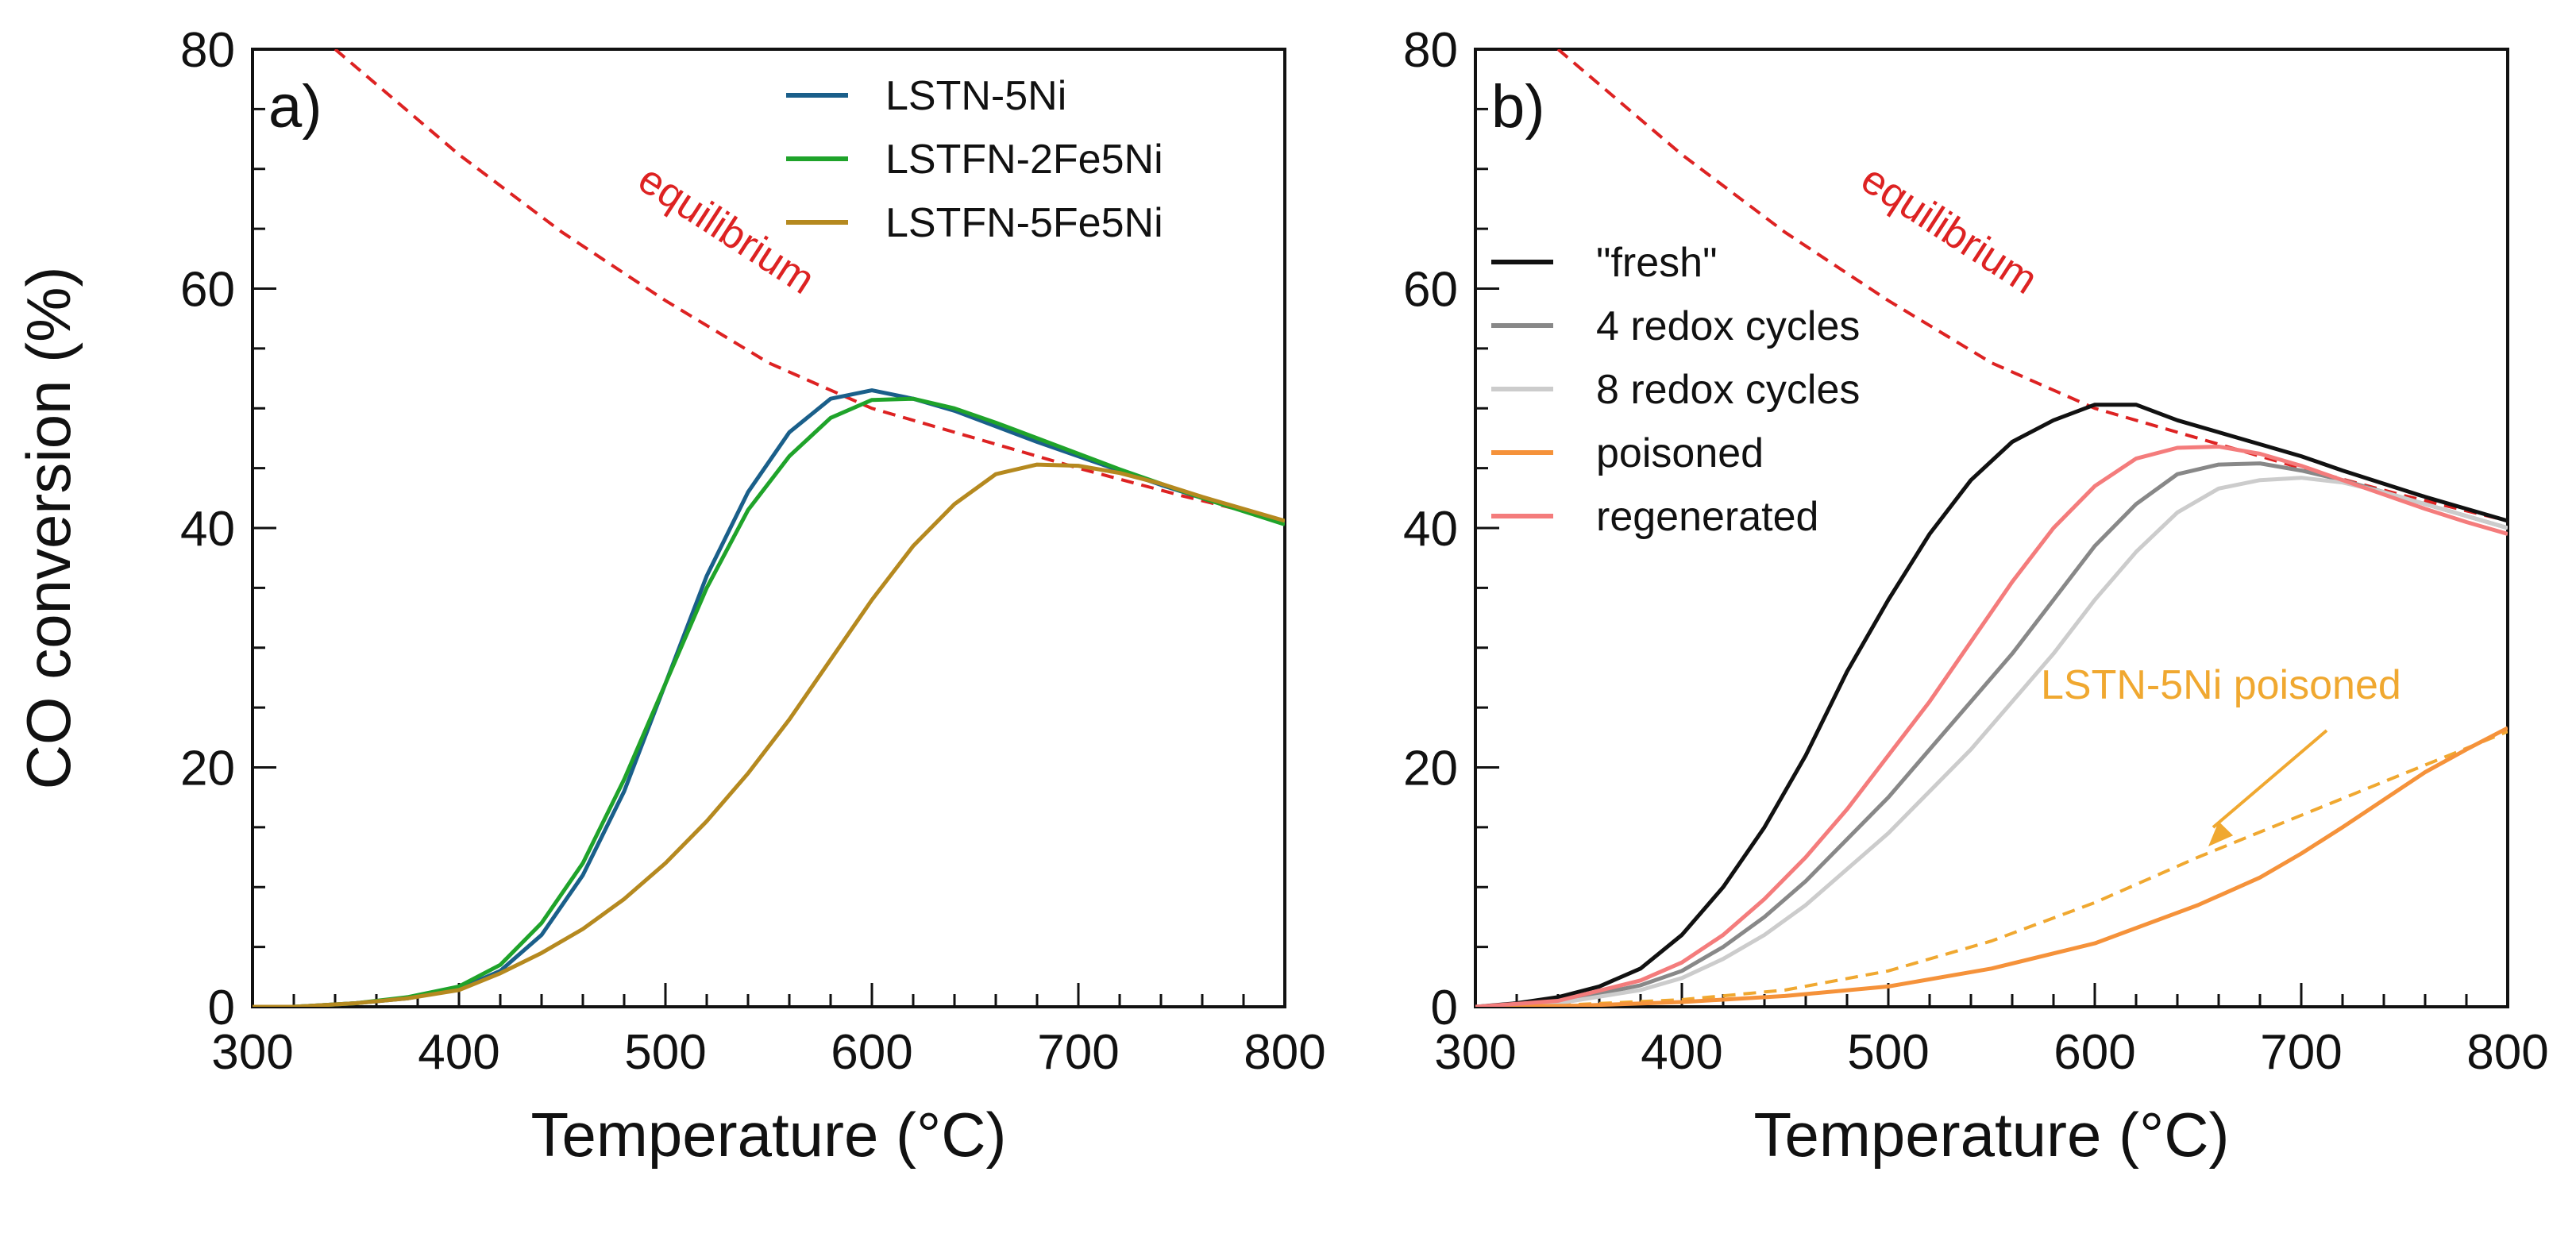 This screenshot has height=1245, width=2576. I want to click on panel-b-annotation-arrow-shaft, so click(2270, 779).